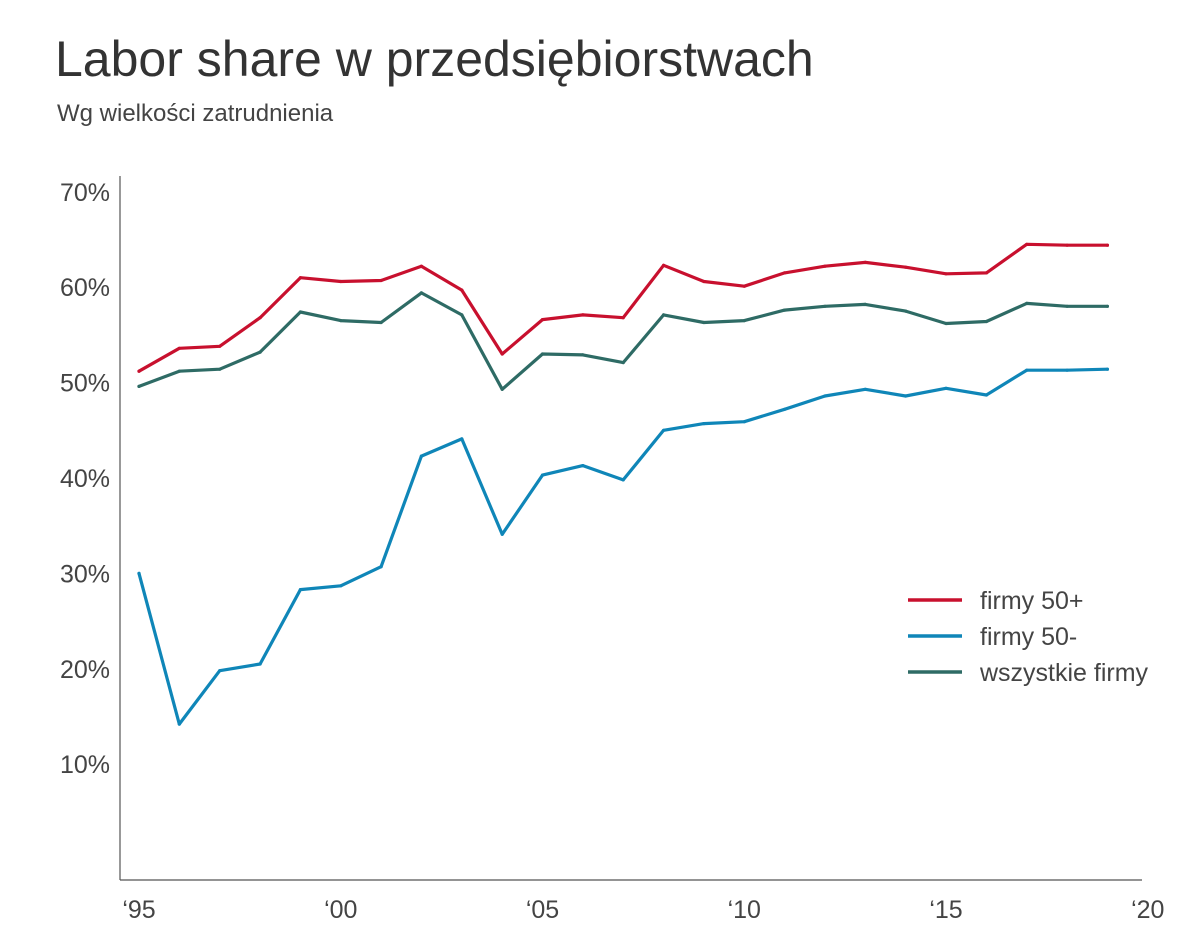 This screenshot has width=1200, height=947. Describe the element at coordinates (85, 574) in the screenshot. I see `y-tick-label: 30%` at that location.